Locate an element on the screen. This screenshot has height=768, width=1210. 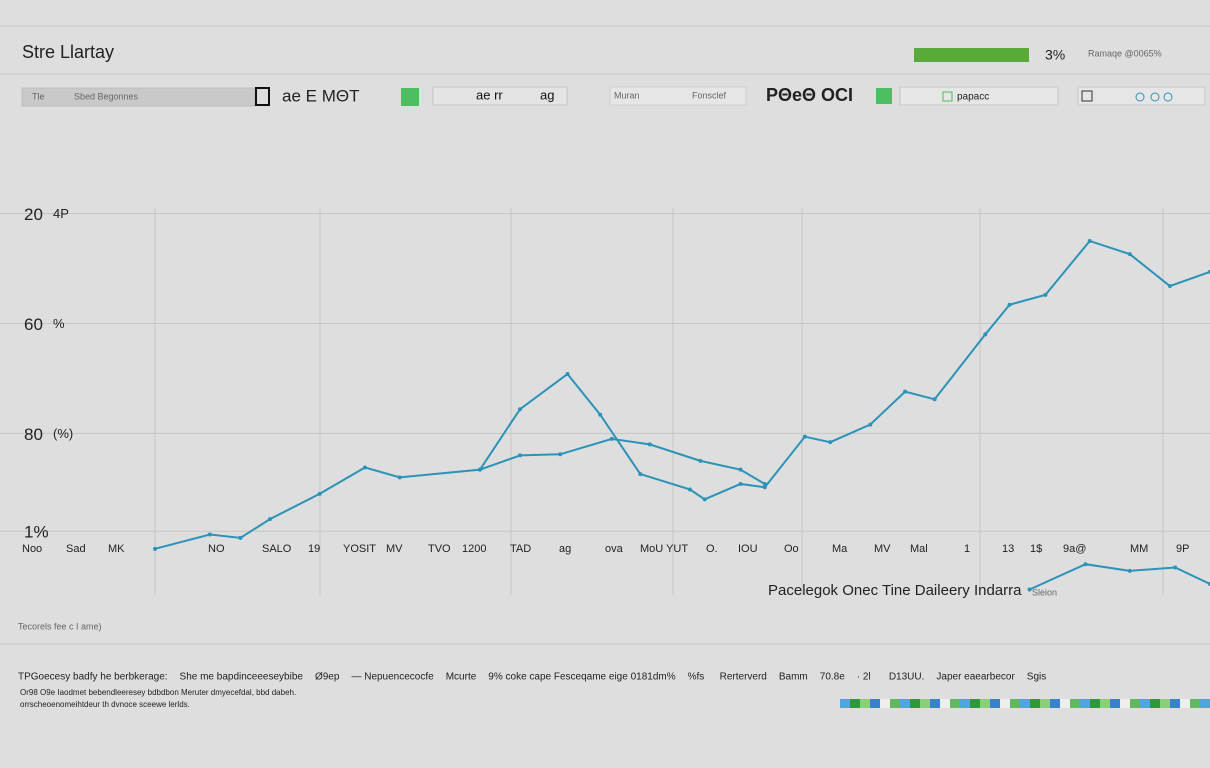
x-tick-label: TVO is located at coordinates (439, 549).